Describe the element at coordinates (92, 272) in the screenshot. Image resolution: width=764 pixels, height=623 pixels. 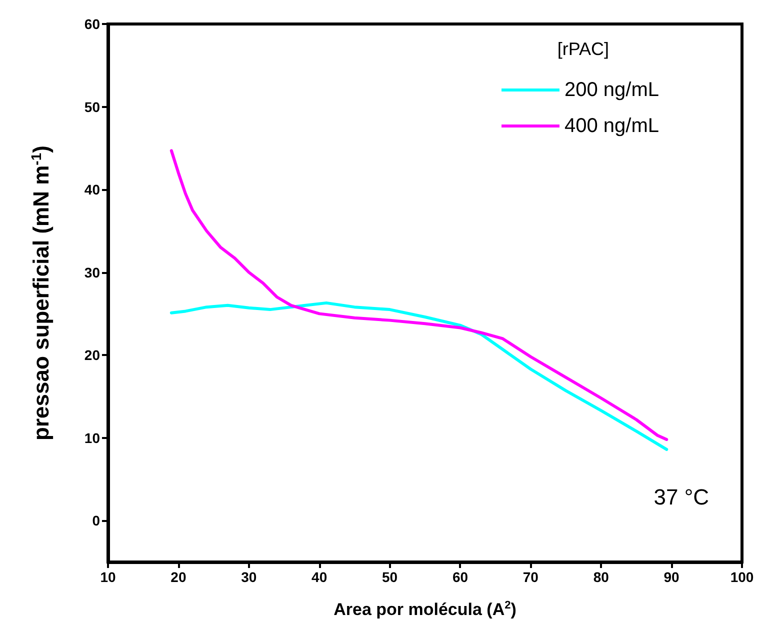
I see `y-tick-label: 30` at that location.